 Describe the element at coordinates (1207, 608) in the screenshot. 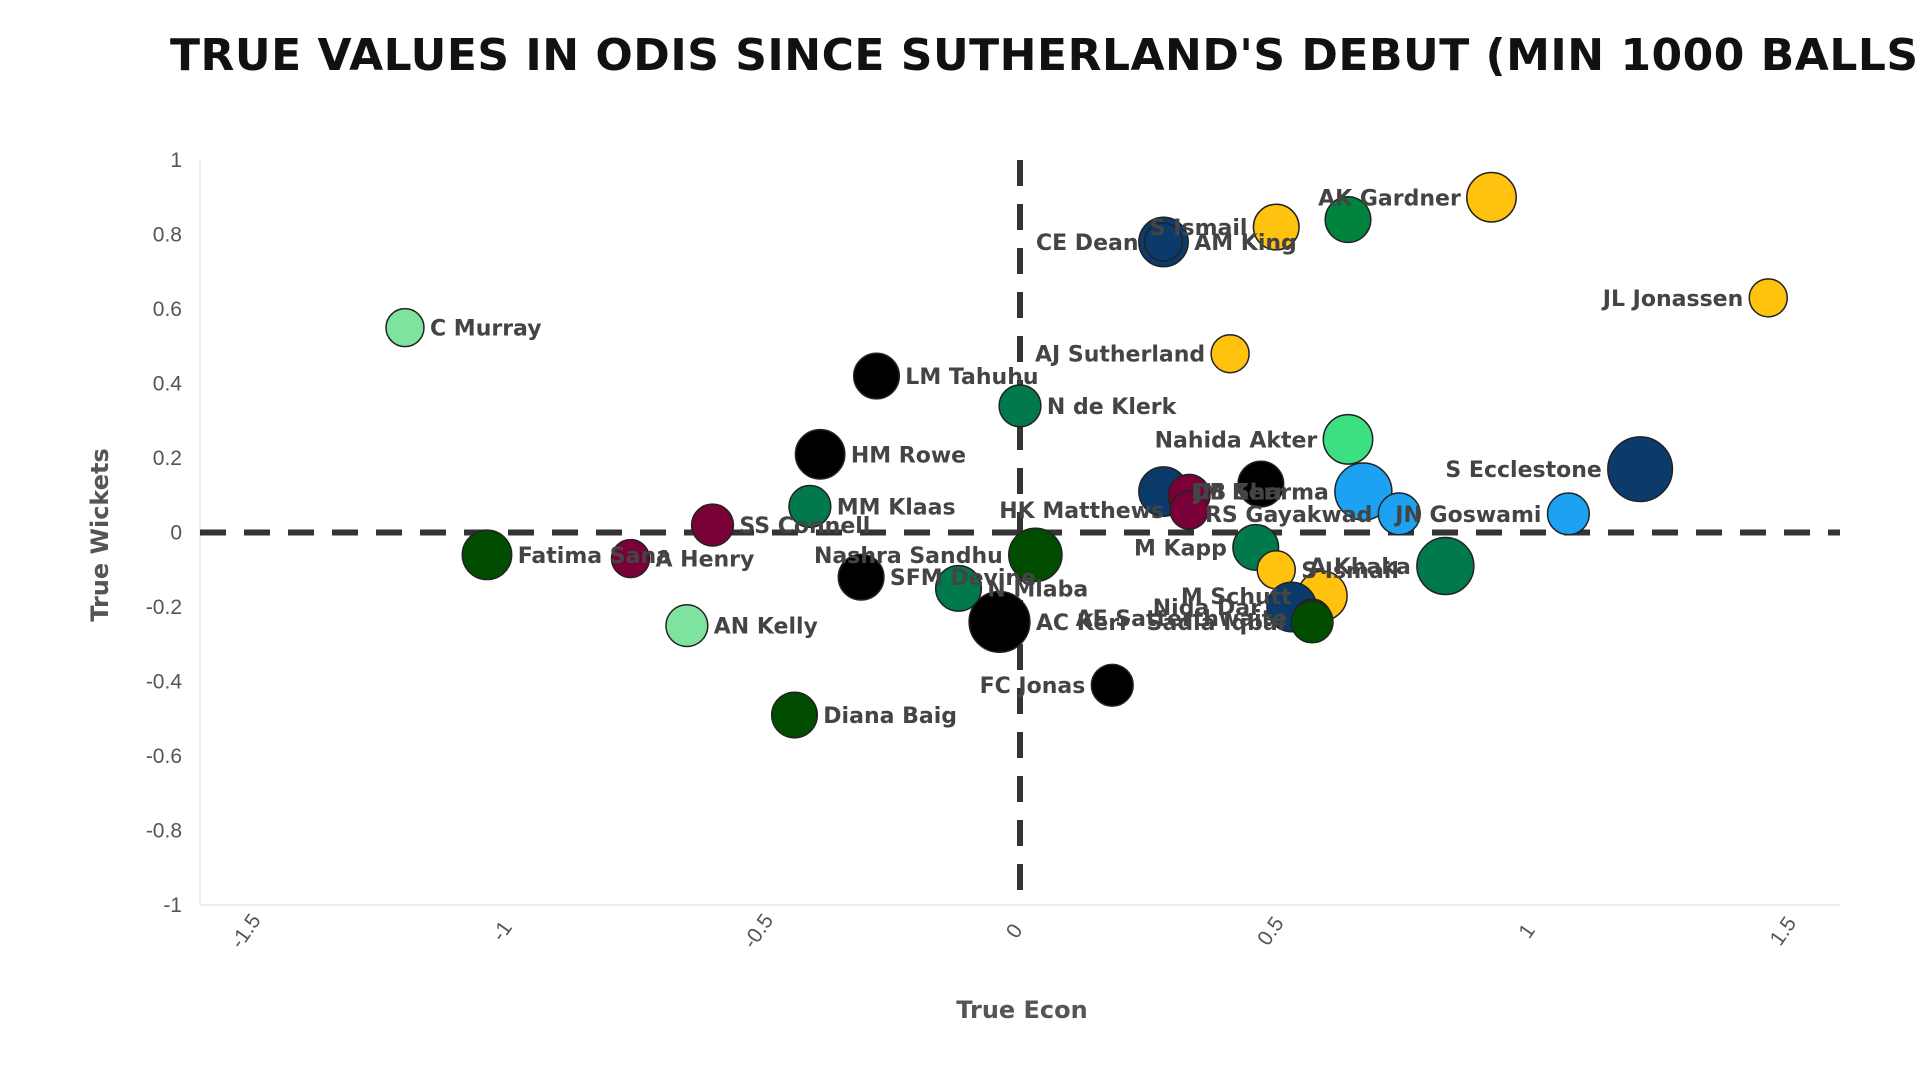

I see `point-label: Nida Dar` at that location.